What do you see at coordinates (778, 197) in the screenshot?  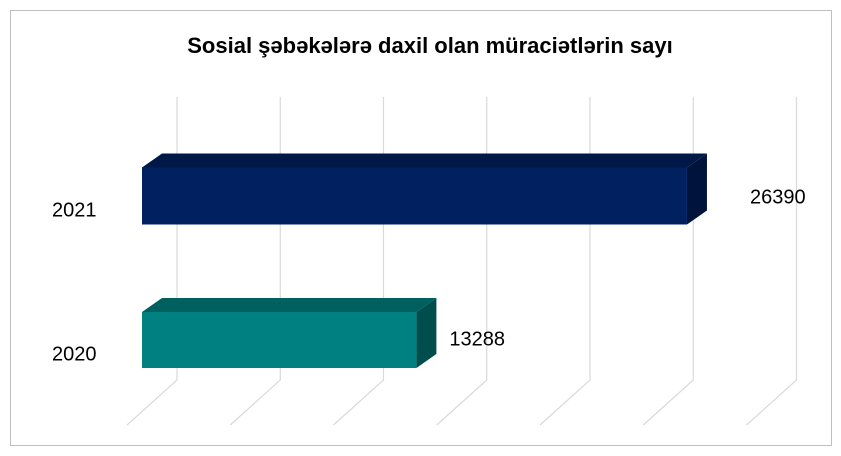 I see `data-label: 26390` at bounding box center [778, 197].